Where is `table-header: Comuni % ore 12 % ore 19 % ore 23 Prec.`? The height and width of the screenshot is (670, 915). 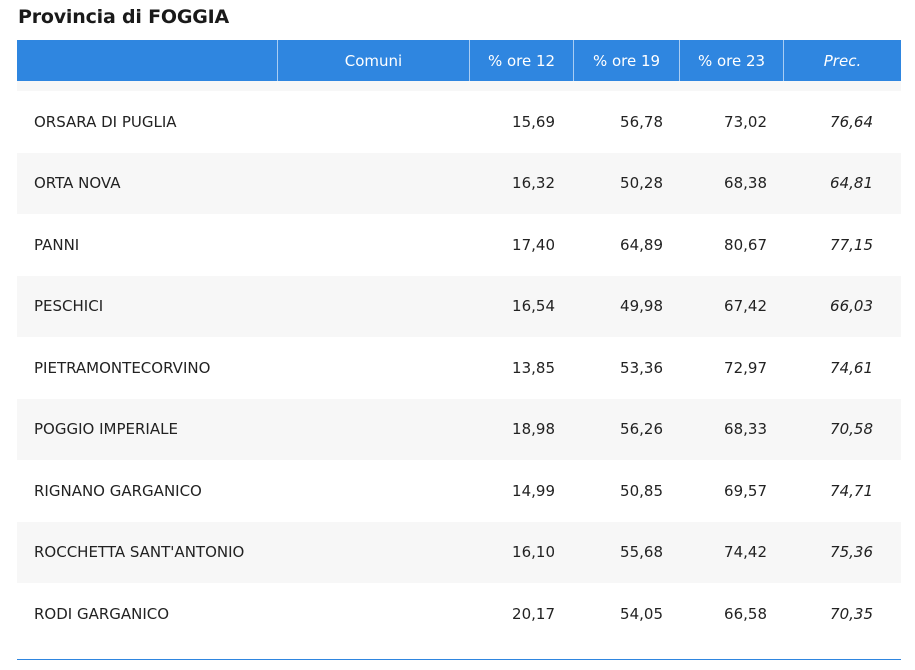
table-header: Comuni % ore 12 % ore 19 % ore 23 Prec. is located at coordinates (459, 60).